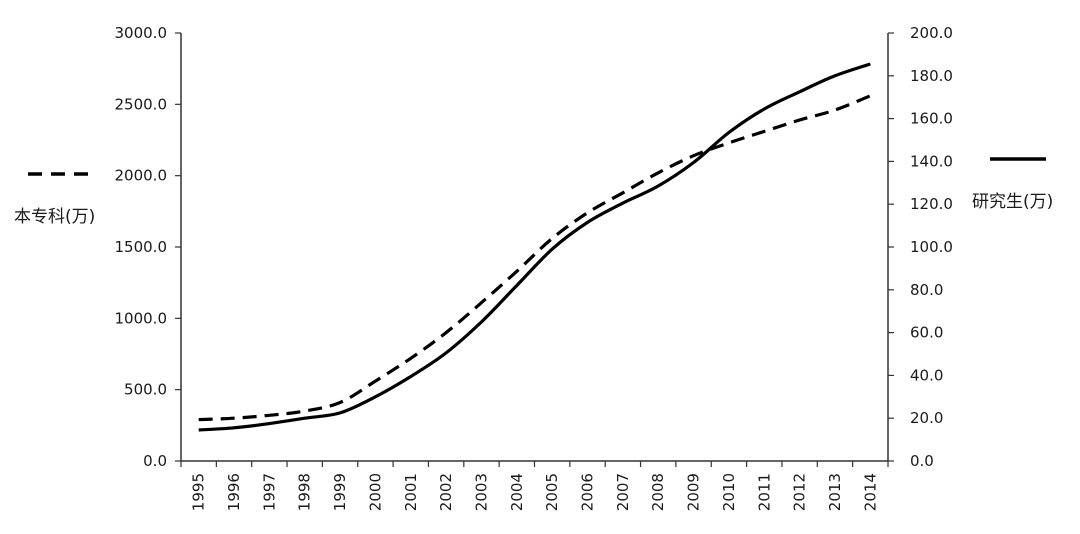  What do you see at coordinates (926, 333) in the screenshot?
I see `right-tick-label: 60.0` at bounding box center [926, 333].